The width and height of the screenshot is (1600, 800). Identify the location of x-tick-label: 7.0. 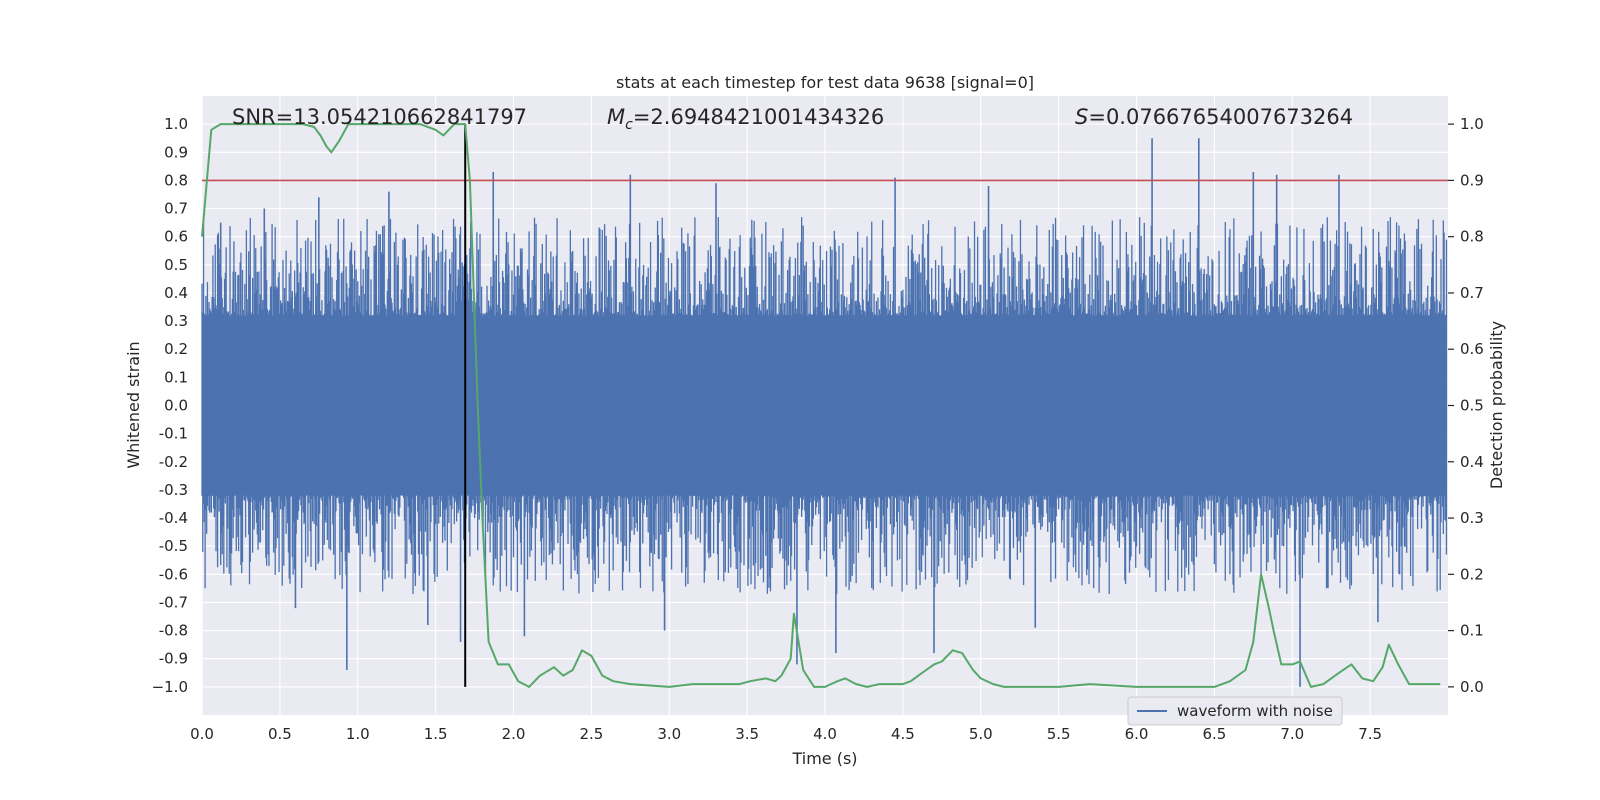
(1292, 734).